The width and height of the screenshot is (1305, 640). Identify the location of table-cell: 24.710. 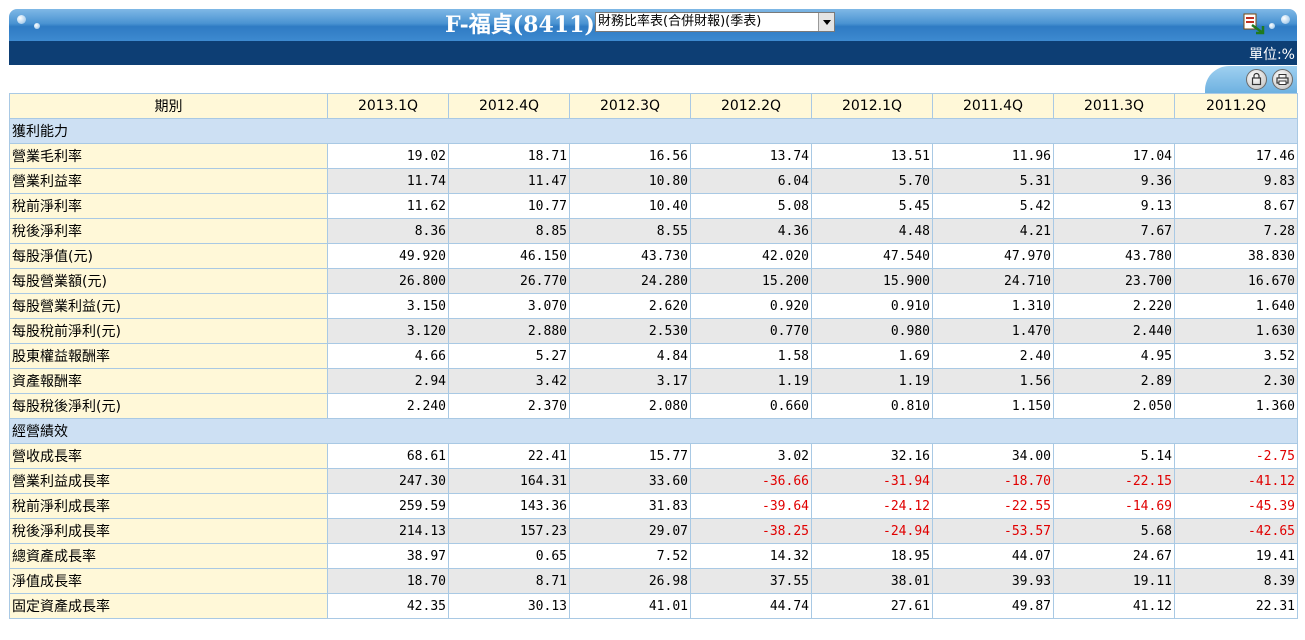
(993, 281).